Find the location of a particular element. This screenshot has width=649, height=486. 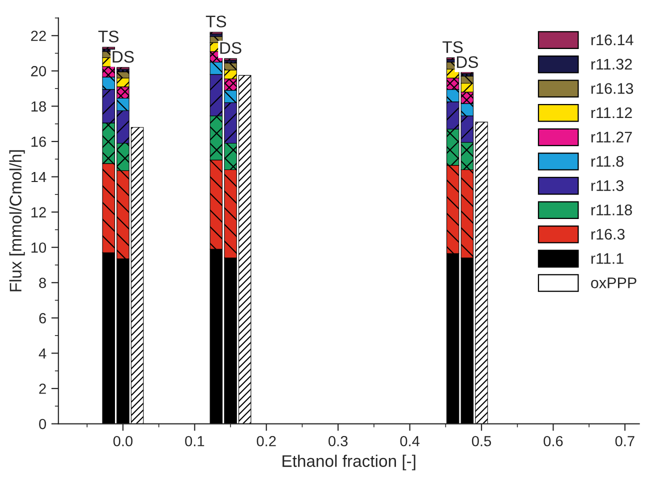

y-axis-title: Flux [mmol/Cmol/h] is located at coordinates (17, 221).